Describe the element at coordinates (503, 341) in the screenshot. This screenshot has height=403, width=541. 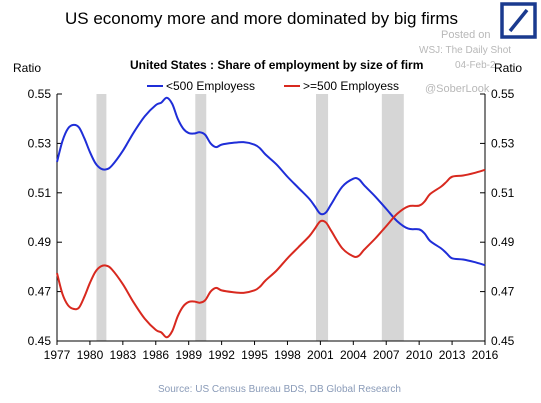
I see `y-tick-label-right: 0.45` at that location.